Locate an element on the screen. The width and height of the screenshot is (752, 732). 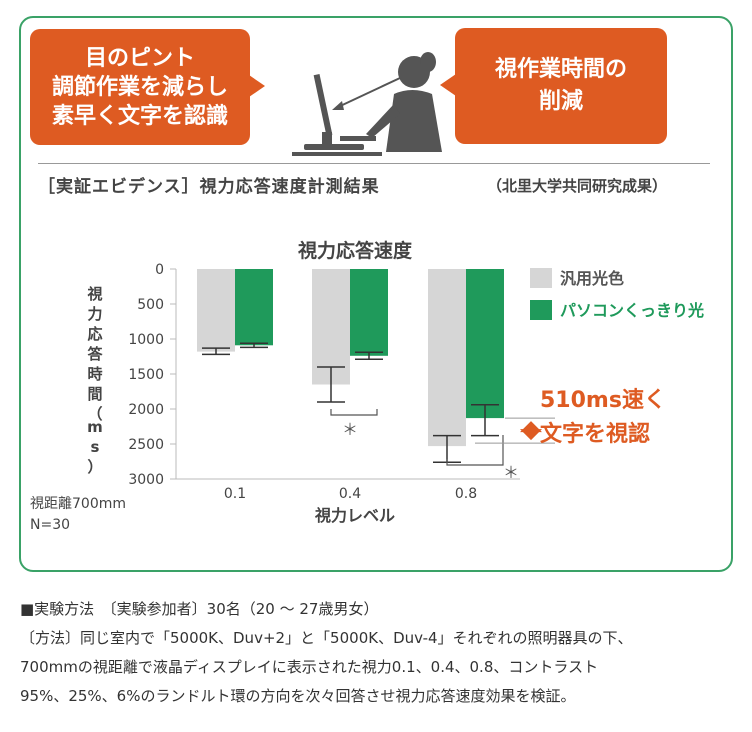
section-title: ［実証エビデンス］視力応答速度計測結果 is located at coordinates (209, 187).